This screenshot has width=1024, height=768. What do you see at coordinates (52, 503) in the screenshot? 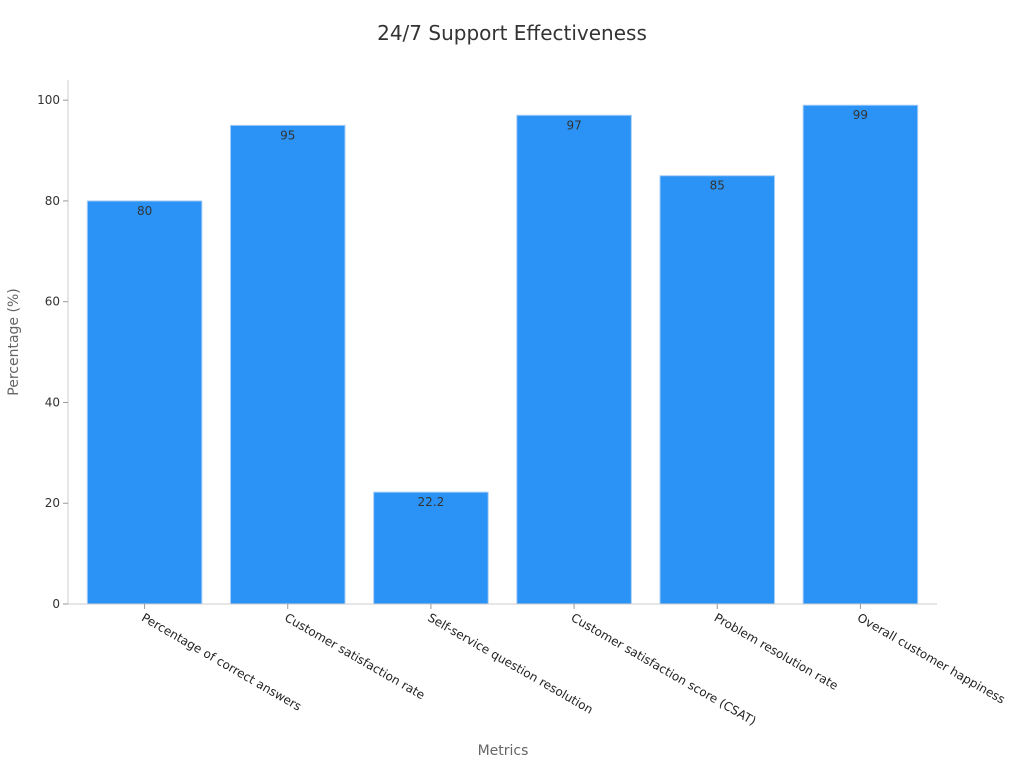
I see `y-tick-label-20: 20` at bounding box center [52, 503].